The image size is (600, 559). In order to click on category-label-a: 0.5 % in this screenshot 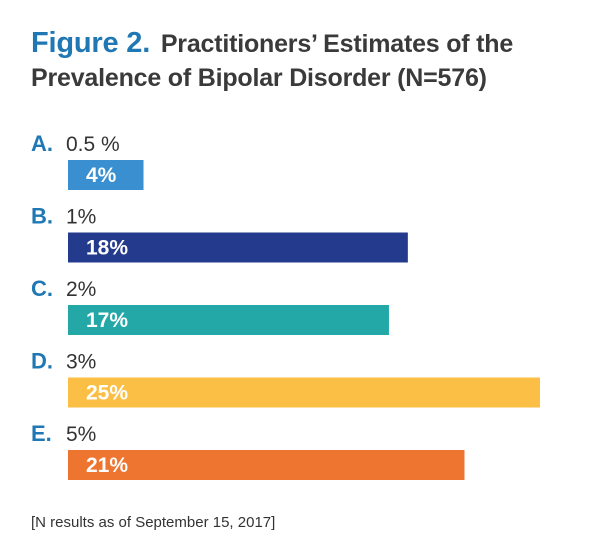, I will do `click(93, 144)`.